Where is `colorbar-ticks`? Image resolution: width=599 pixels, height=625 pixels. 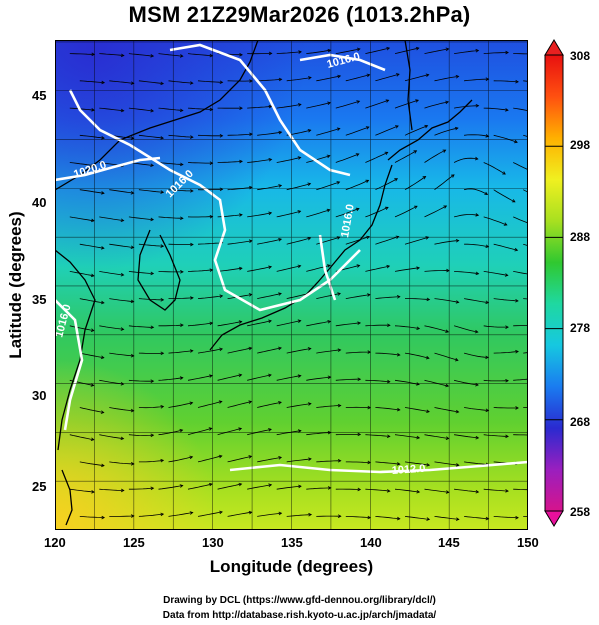
colorbar-ticks is located at coordinates (554, 283).